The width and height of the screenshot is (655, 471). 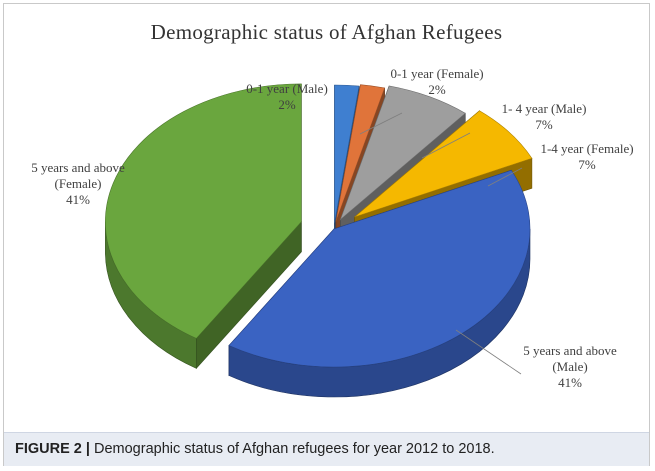 I want to click on slice-label-5: 5 years and above (Female) 41%, so click(x=78, y=184).